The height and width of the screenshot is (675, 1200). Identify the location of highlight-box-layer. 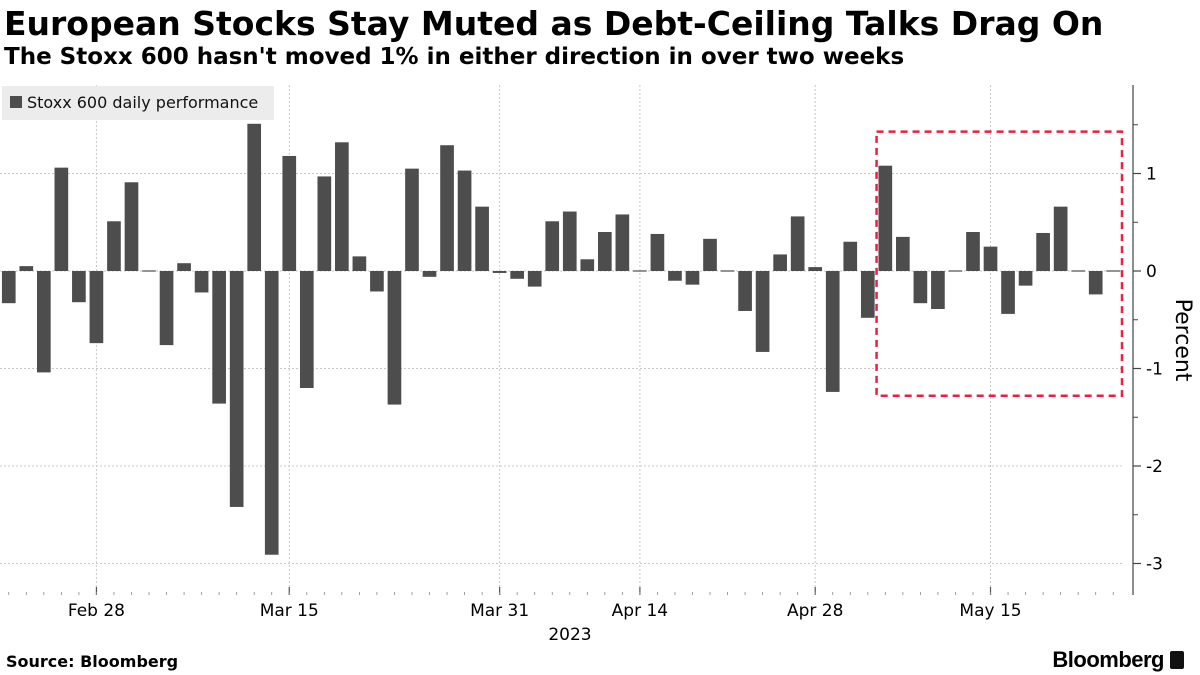
(999, 264).